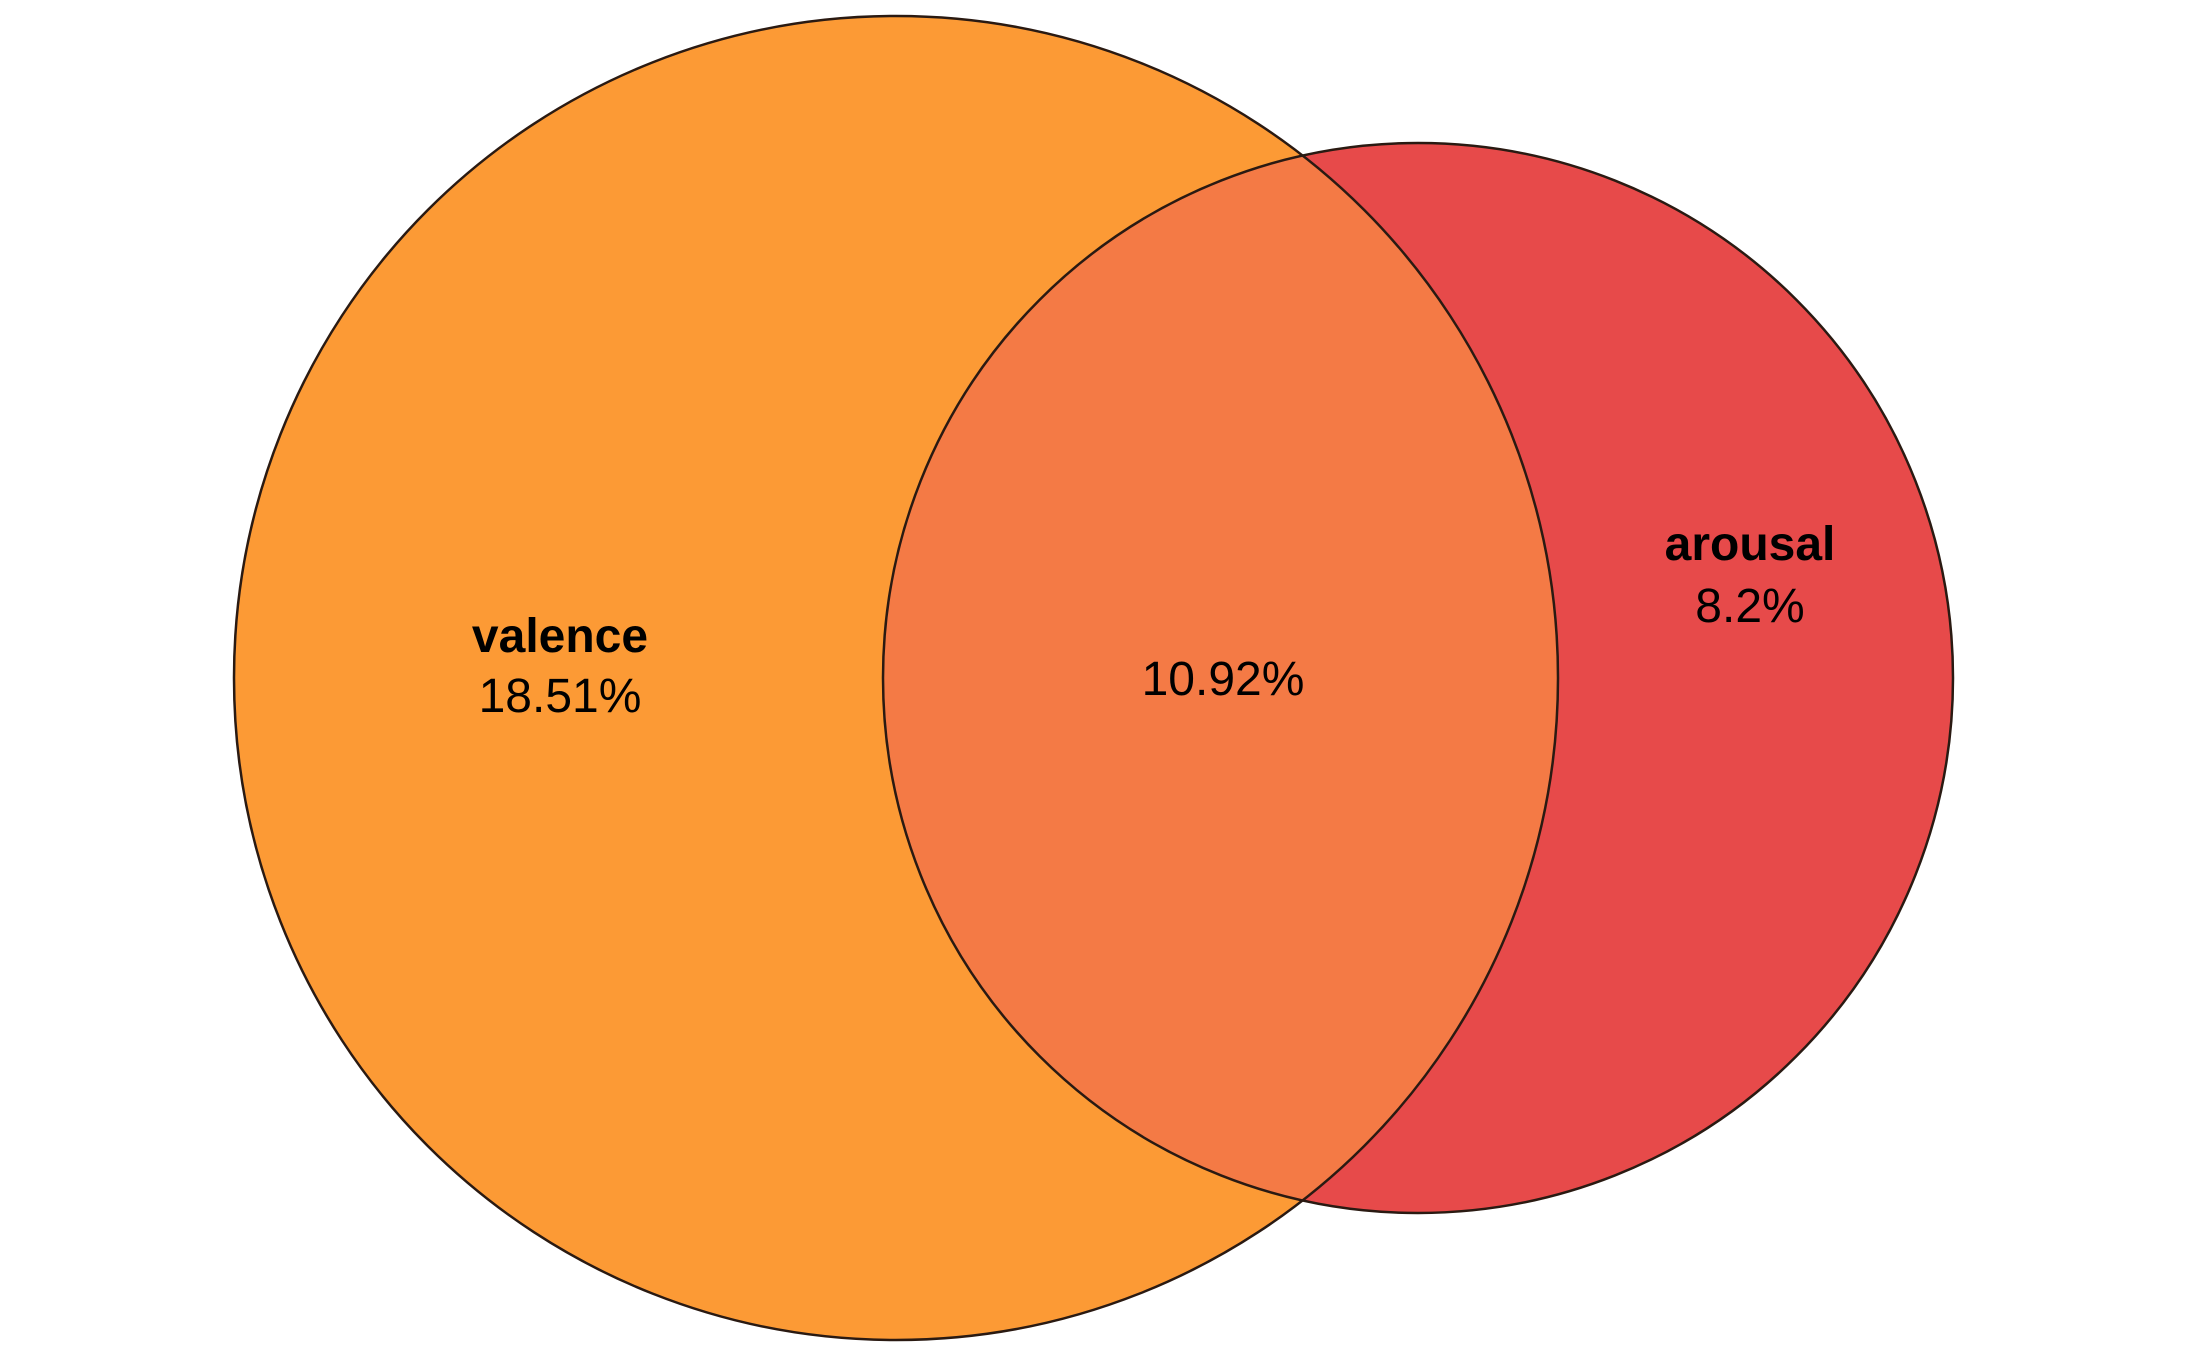 This screenshot has width=2187, height=1351. Describe the element at coordinates (1750, 544) in the screenshot. I see `arousal-label: arousal` at that location.